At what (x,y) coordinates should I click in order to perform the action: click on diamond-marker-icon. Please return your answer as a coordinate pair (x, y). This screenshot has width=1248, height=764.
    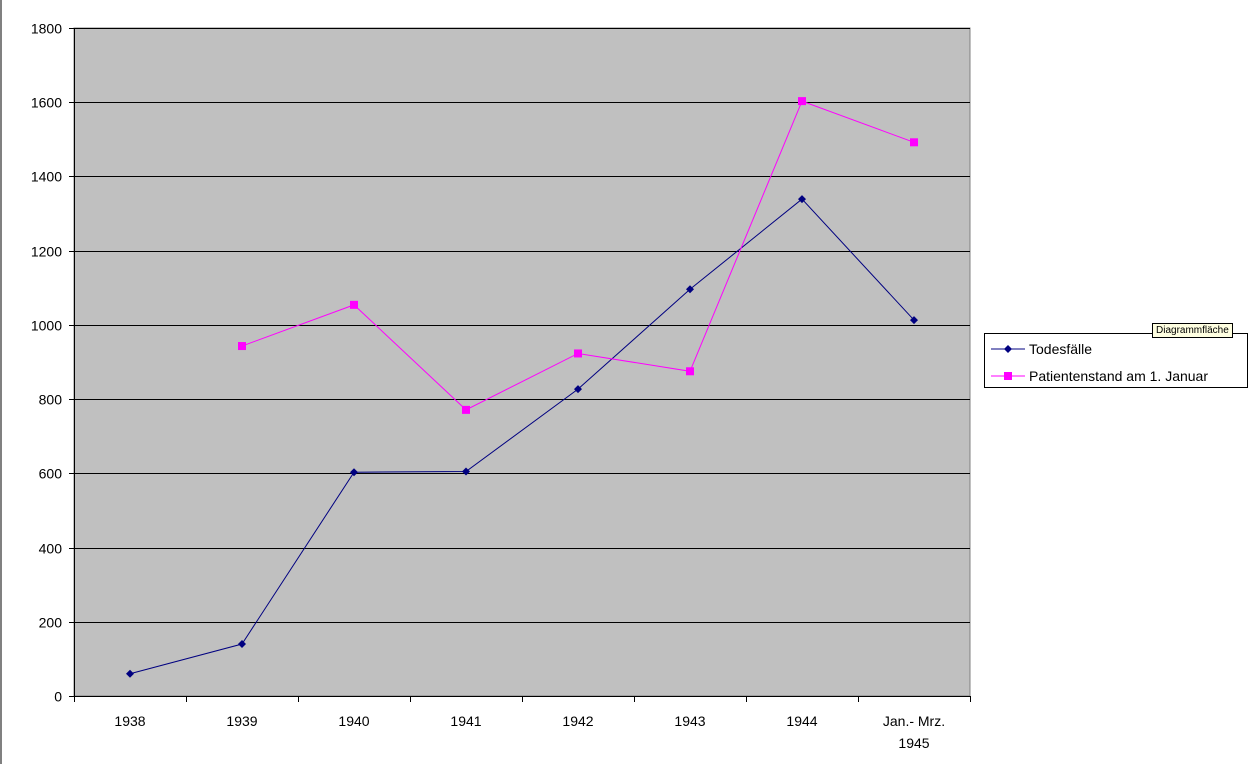
    Looking at the image, I should click on (1008, 349).